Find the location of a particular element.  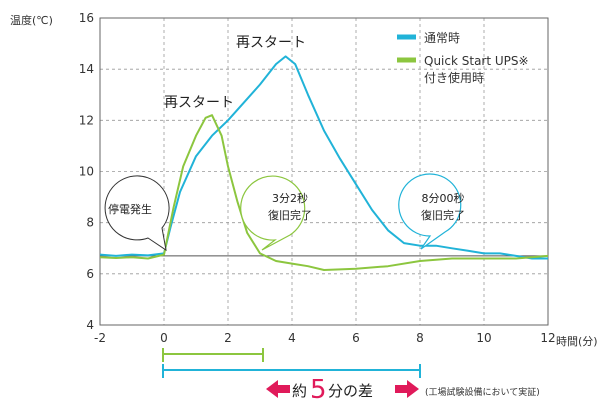

difference-suffix: 分の差 is located at coordinates (350, 391).